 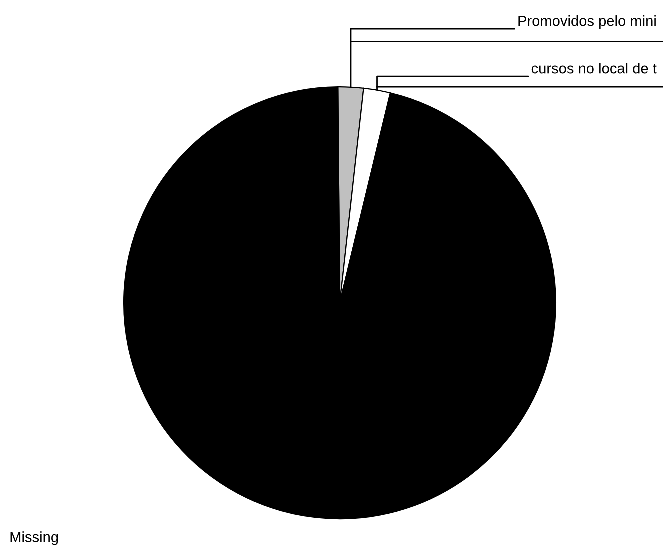 I want to click on slice-label: Missing, so click(x=34, y=539).